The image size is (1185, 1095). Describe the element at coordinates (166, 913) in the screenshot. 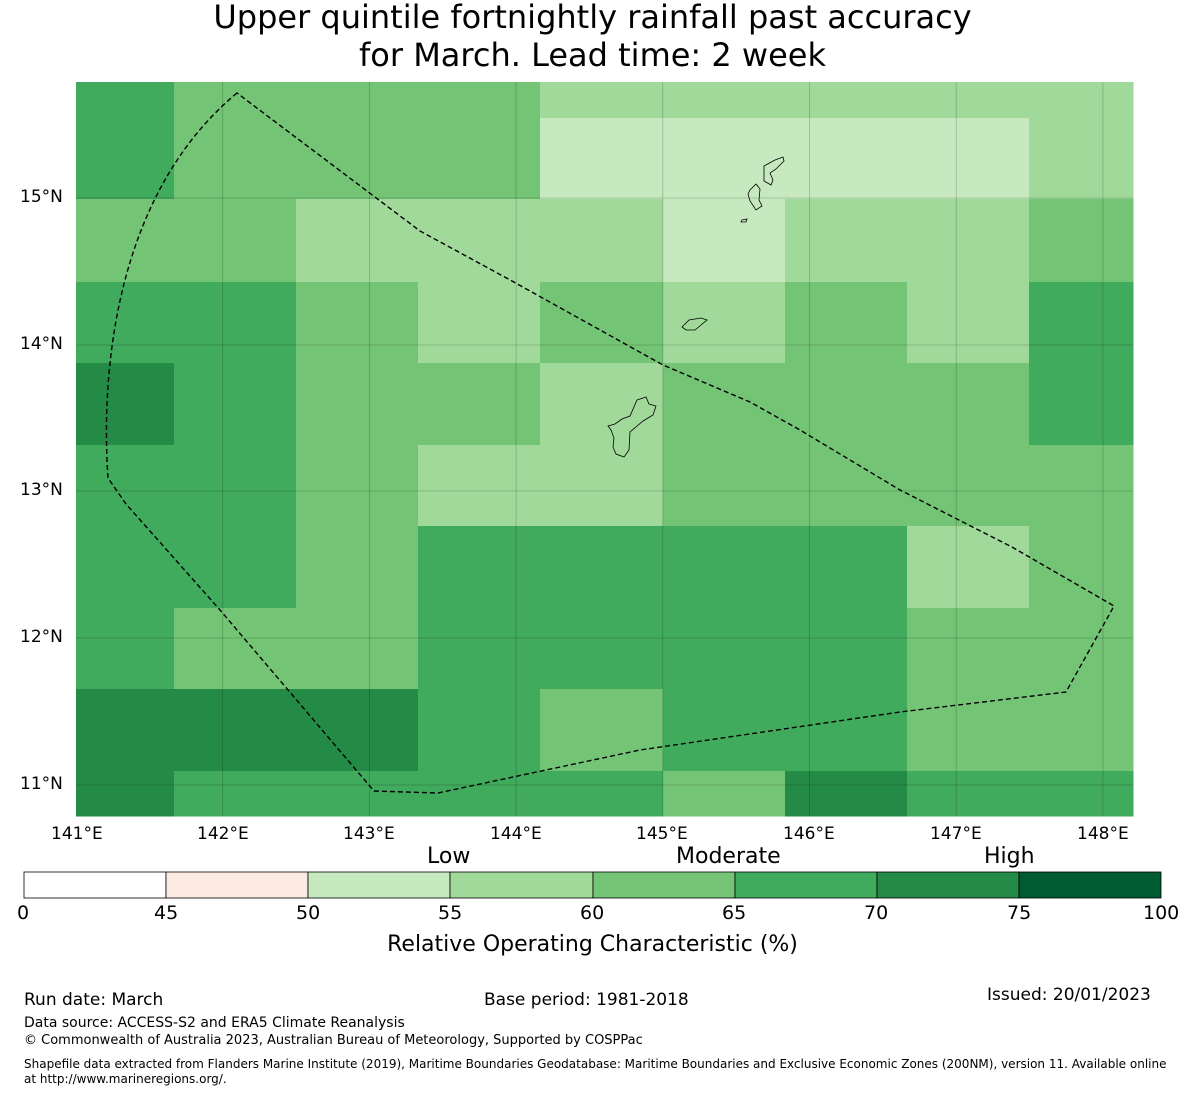

I see `colorbar-tick-45: 45` at that location.